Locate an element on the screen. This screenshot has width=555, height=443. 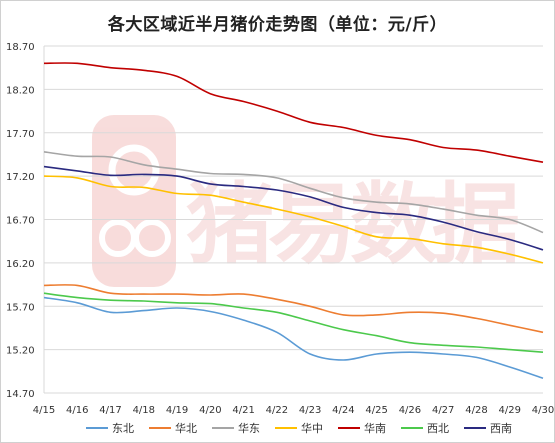
x-tick-label: 4/16 is located at coordinates (77, 410).